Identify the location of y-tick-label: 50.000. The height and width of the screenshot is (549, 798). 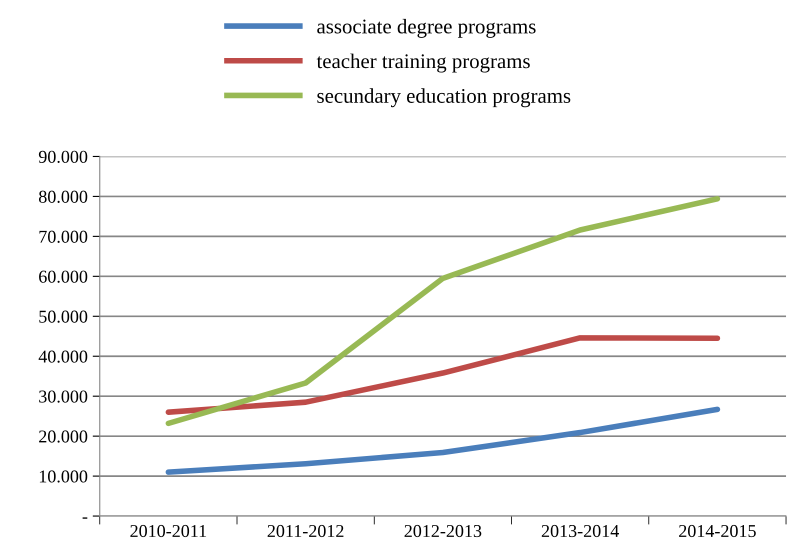
(63, 316).